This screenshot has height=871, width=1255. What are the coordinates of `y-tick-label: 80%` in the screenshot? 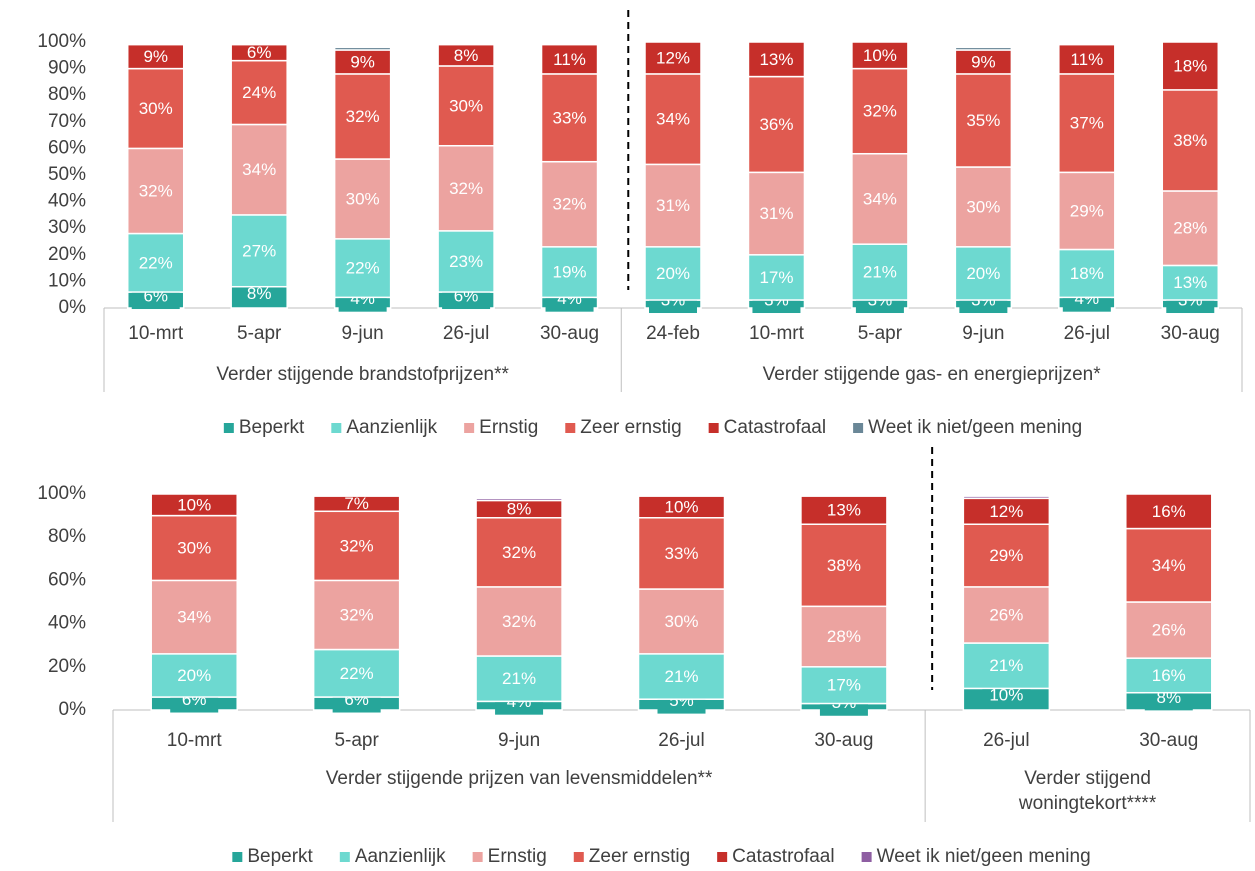 It's located at (67, 536).